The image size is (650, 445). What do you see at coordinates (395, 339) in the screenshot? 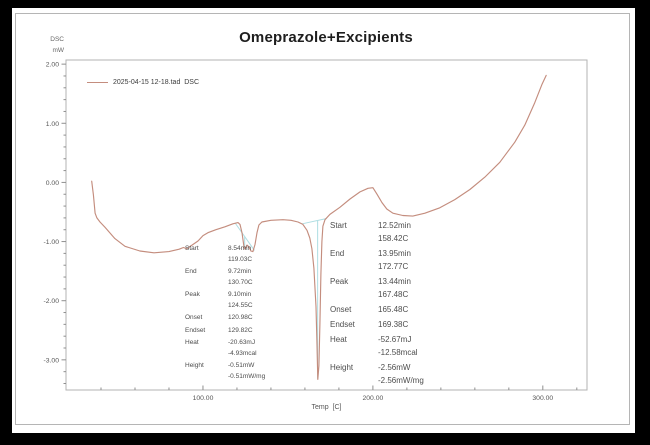
I see `peak2-heat-mj: -52.67mJ` at bounding box center [395, 339].